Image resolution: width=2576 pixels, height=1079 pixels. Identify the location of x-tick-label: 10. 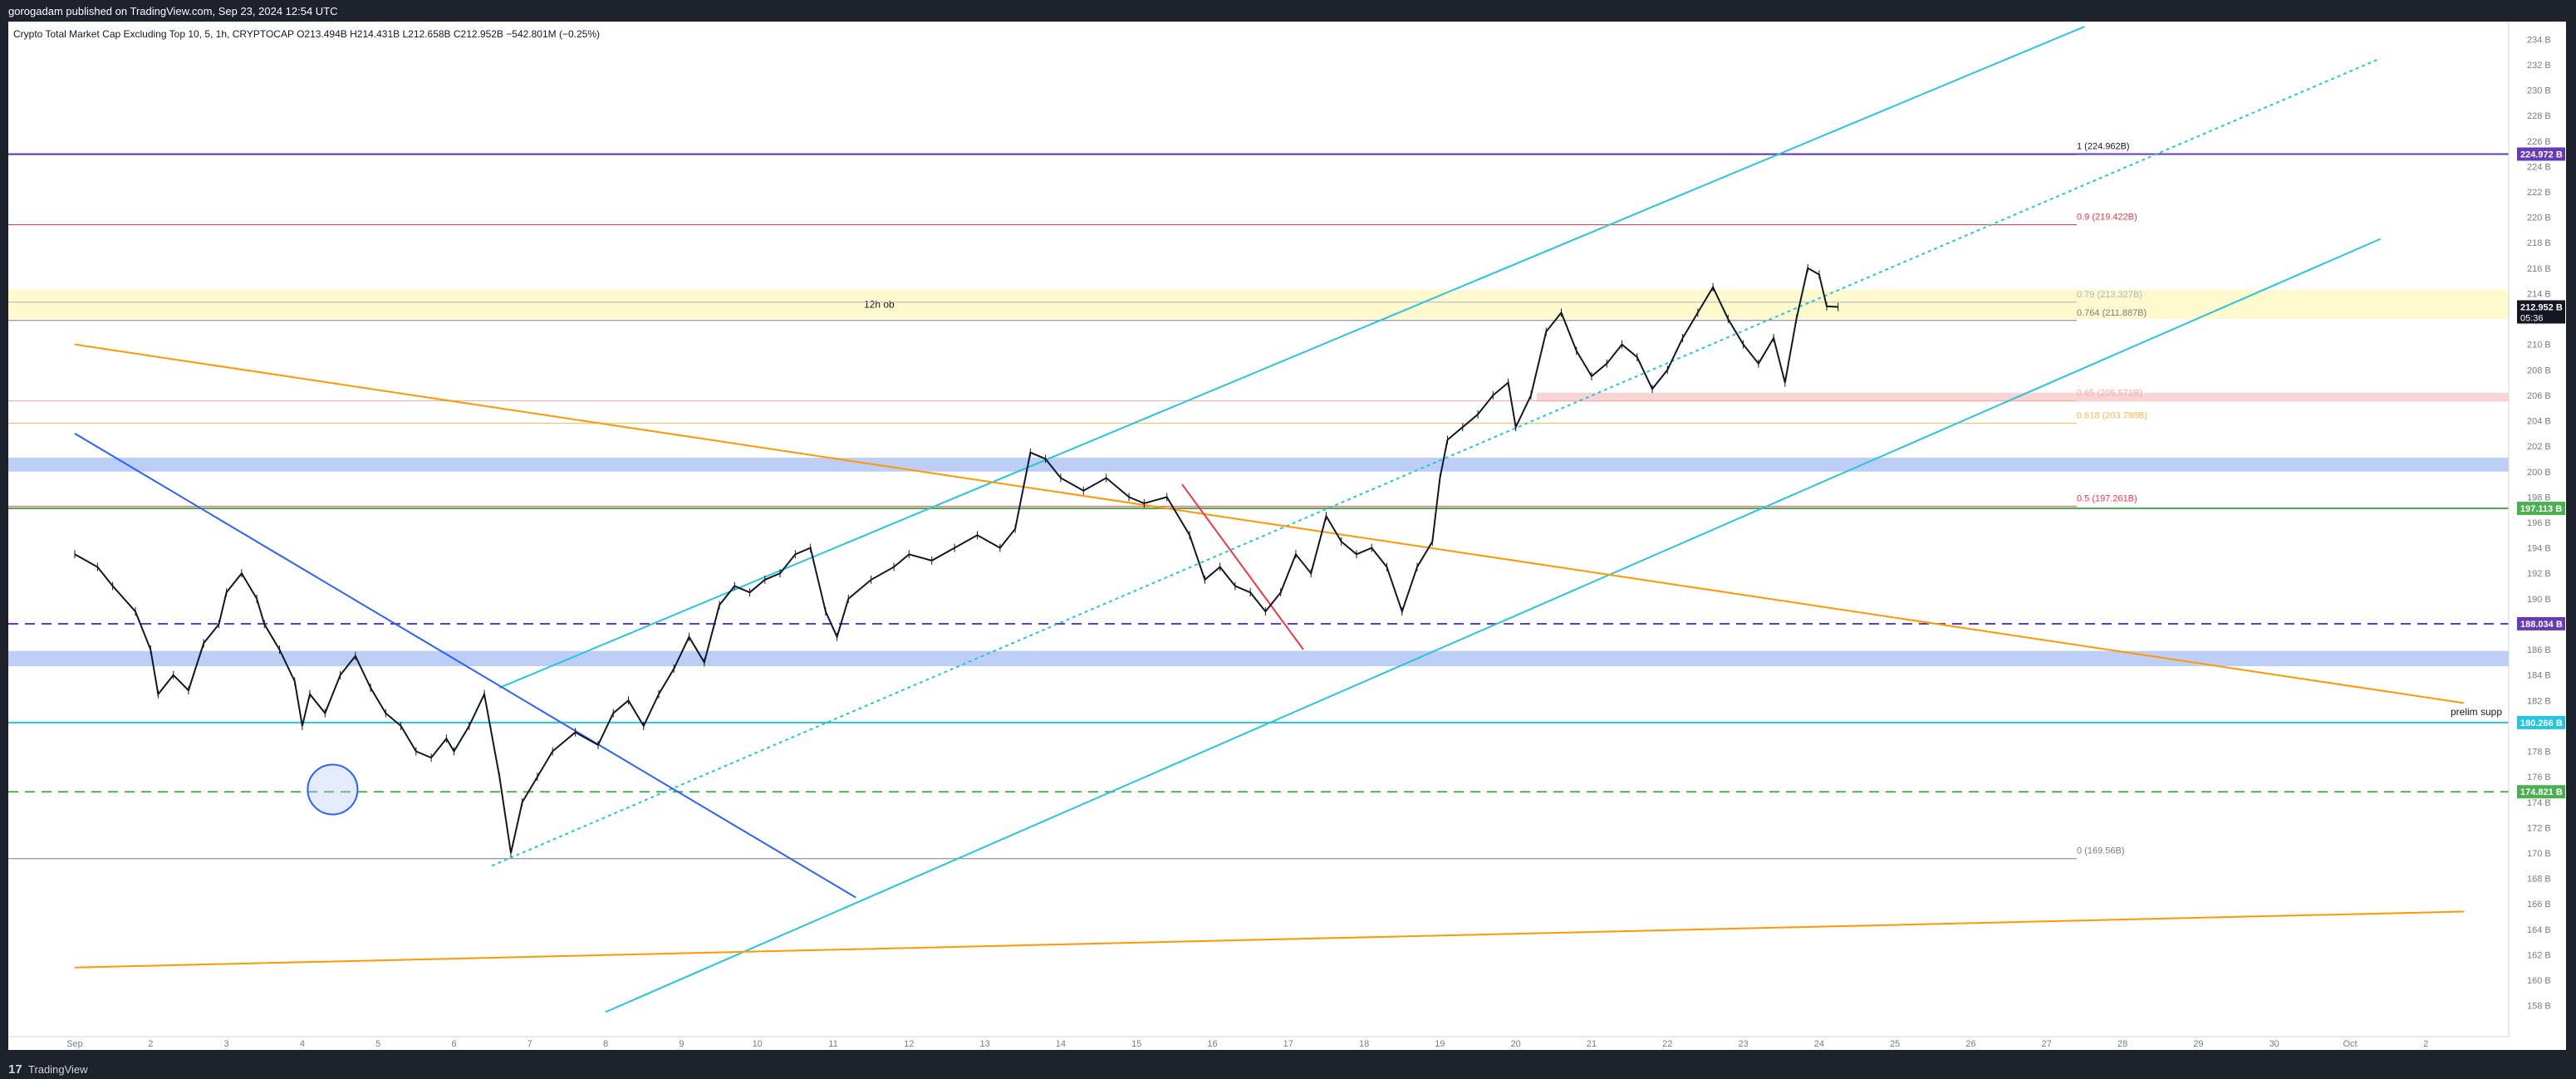
(758, 1044).